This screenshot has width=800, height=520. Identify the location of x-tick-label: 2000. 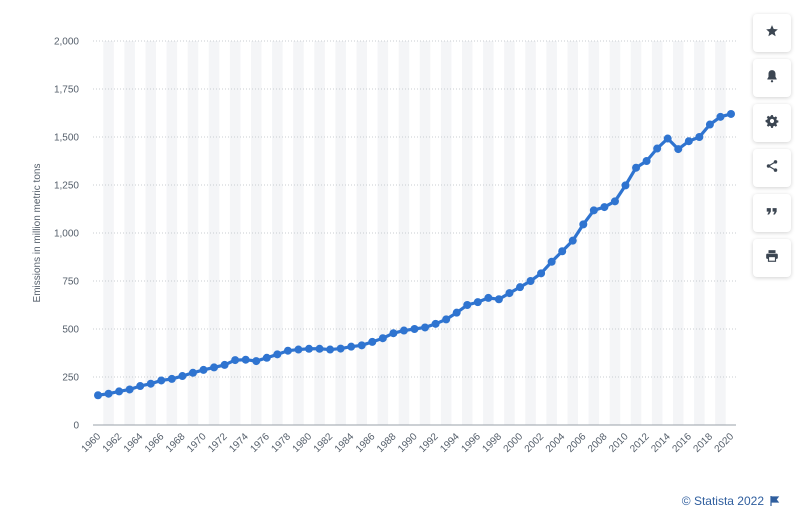
(514, 443).